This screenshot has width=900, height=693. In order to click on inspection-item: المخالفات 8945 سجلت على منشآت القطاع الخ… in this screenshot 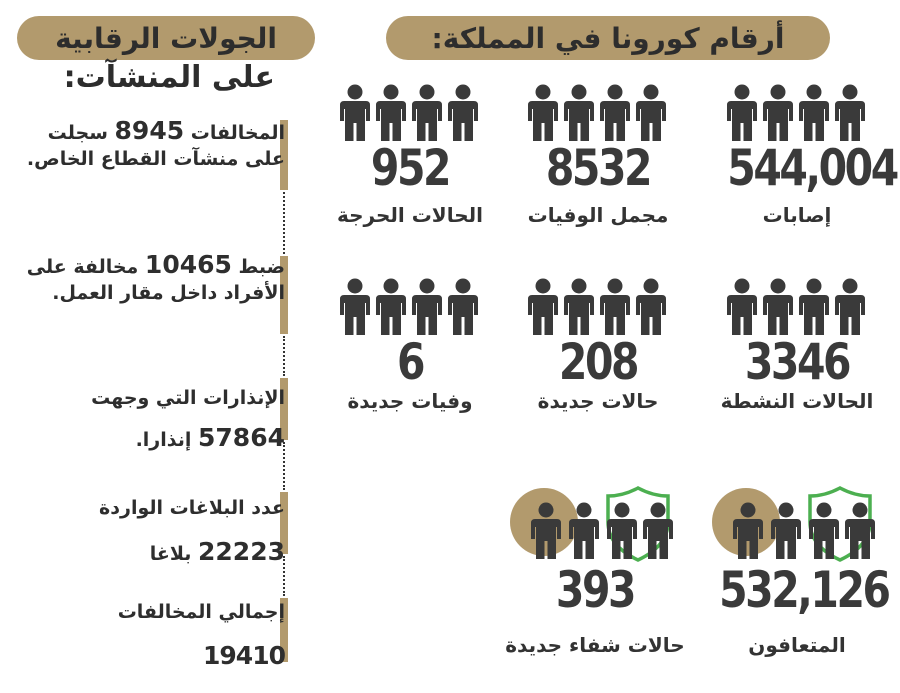, I will do `click(155, 143)`.